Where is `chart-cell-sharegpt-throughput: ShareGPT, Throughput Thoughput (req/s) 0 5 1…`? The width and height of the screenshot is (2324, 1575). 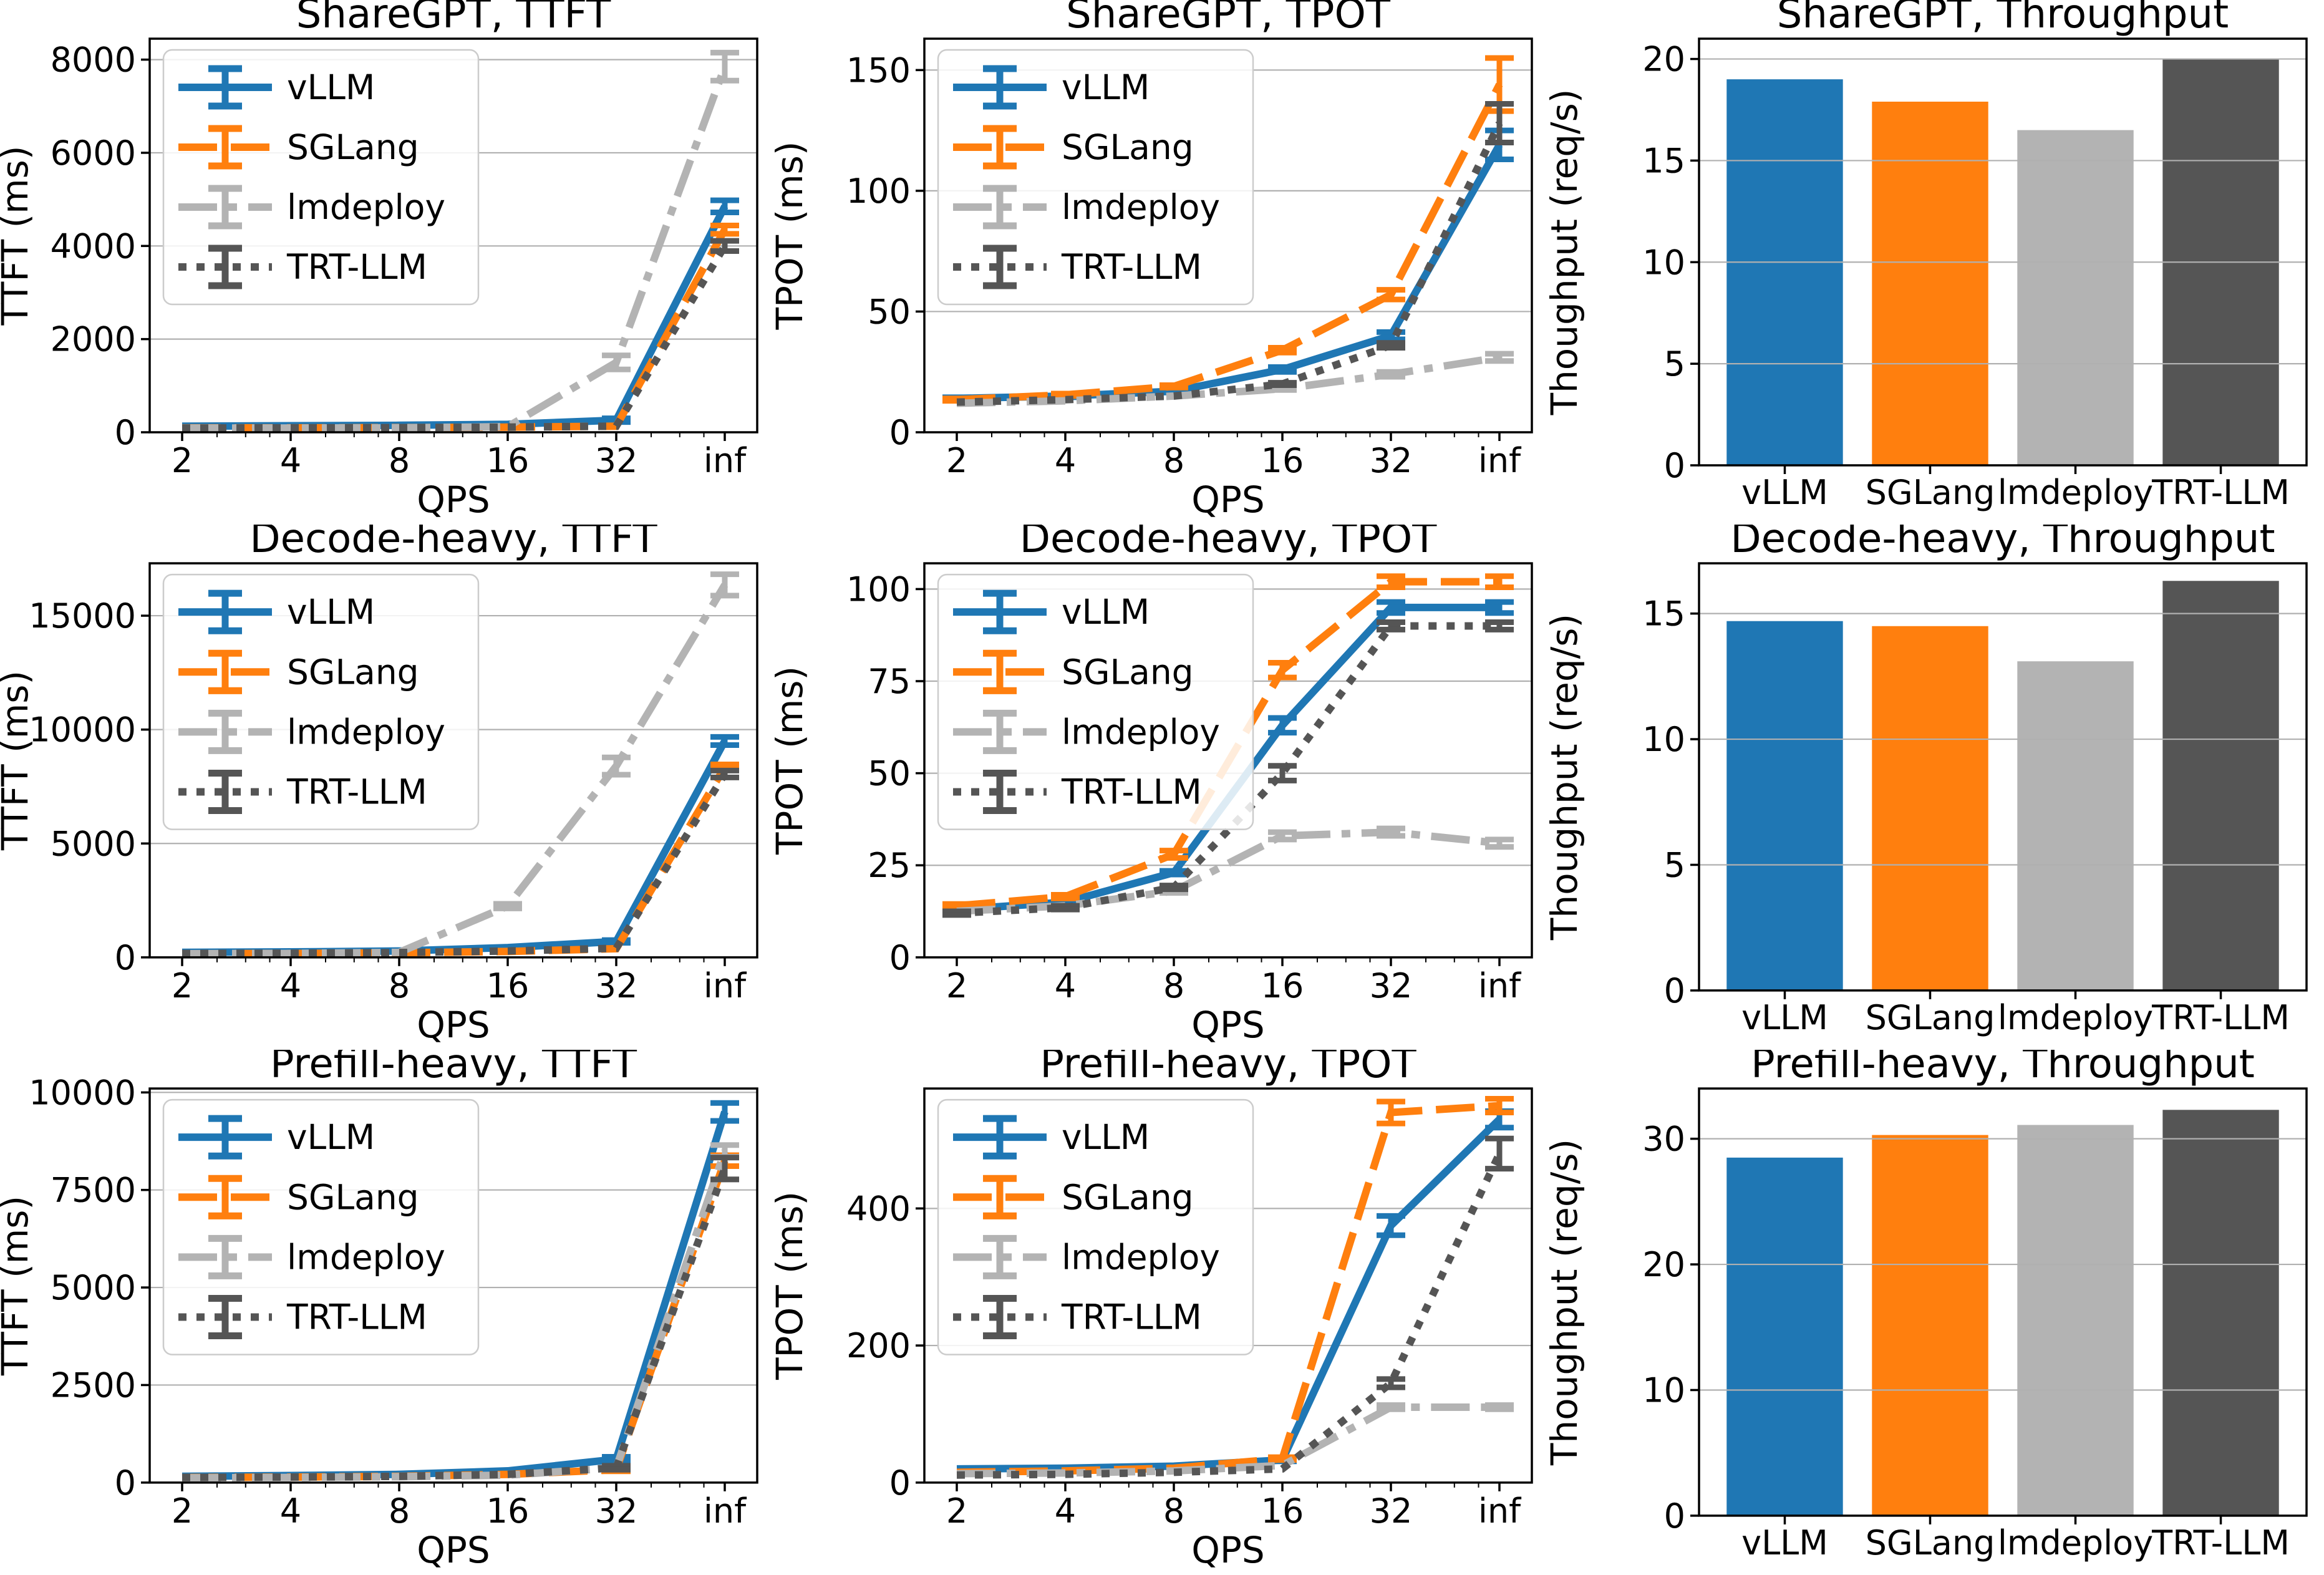 chart-cell-sharegpt-throughput: ShareGPT, Throughput Thoughput (req/s) 0 5 1… is located at coordinates (1936, 262).